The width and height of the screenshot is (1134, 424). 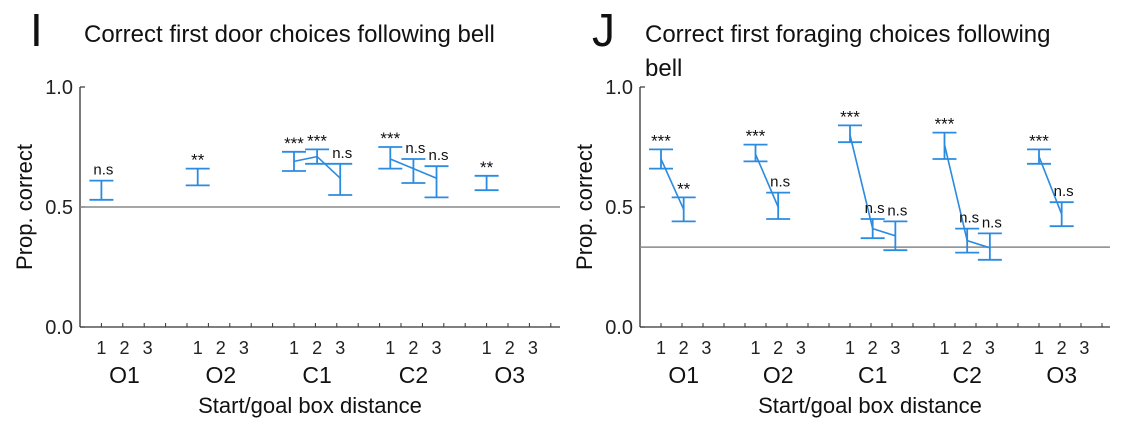 I want to click on y-axis-label-i: Prop. correct, so click(x=24, y=207).